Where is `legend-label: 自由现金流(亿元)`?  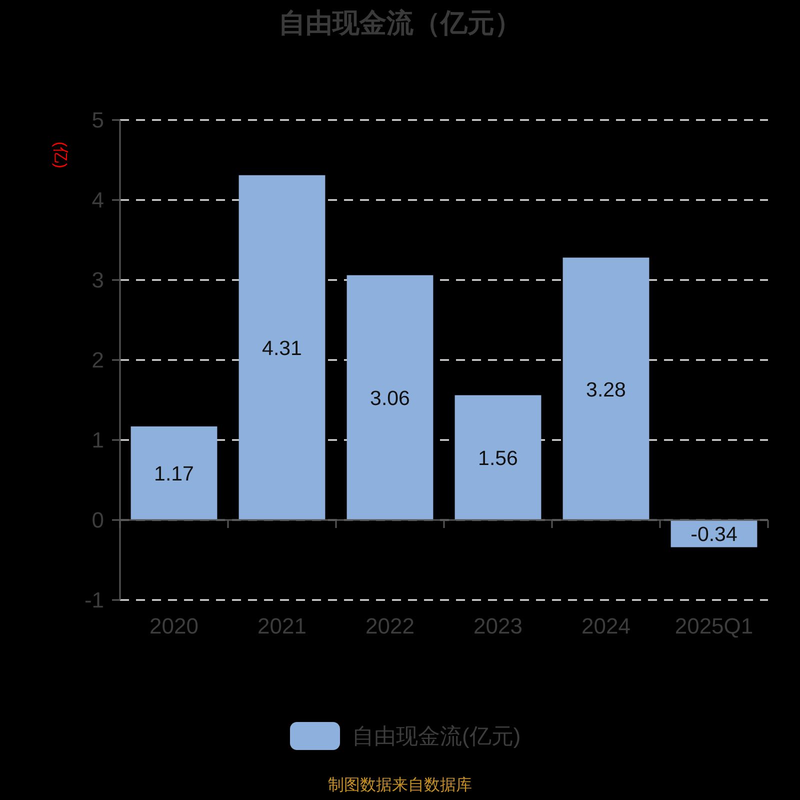 legend-label: 自由现金流(亿元) is located at coordinates (436, 736).